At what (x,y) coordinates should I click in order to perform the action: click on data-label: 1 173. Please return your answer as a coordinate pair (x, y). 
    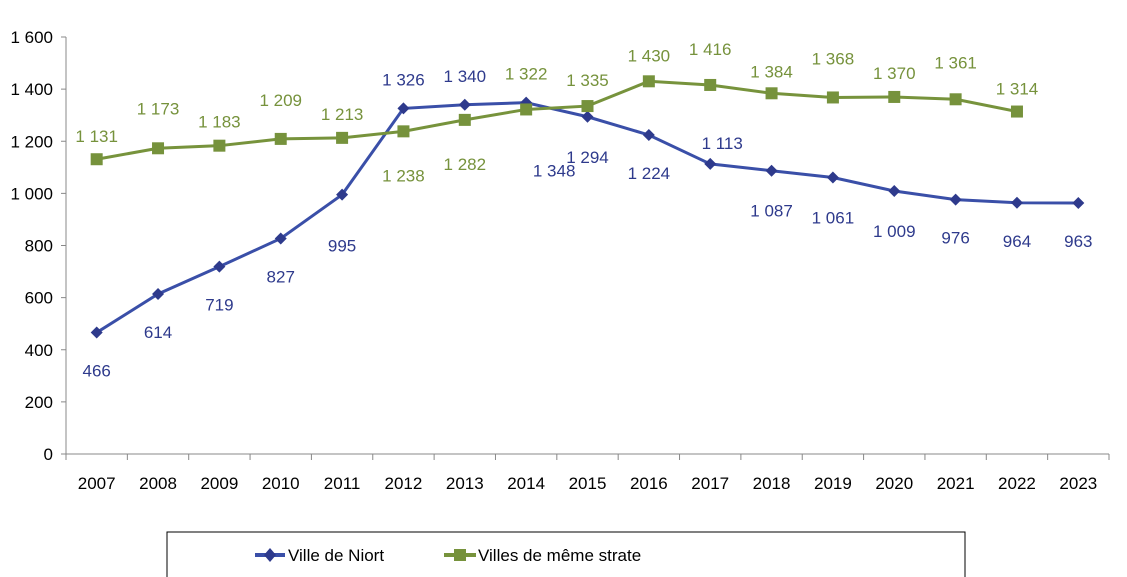
    Looking at the image, I should click on (158, 108).